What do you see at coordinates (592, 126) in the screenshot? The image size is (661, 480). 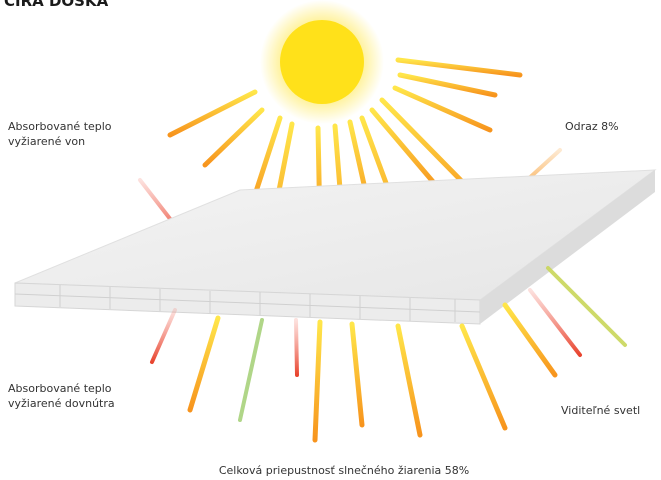 I see `label-reflection: Odraz 8%` at bounding box center [592, 126].